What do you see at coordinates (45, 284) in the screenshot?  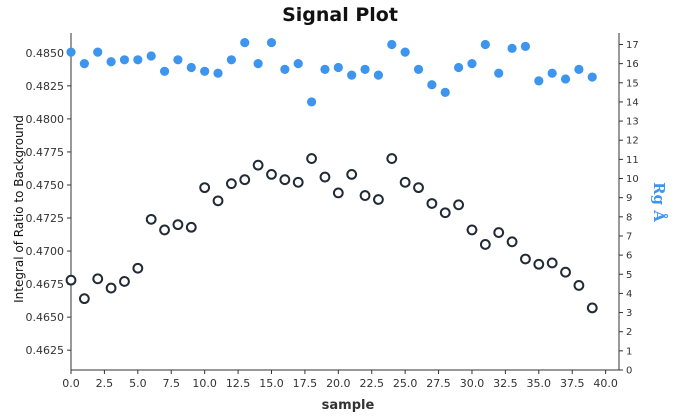 I see `left-tick-label: 0.4675` at bounding box center [45, 284].